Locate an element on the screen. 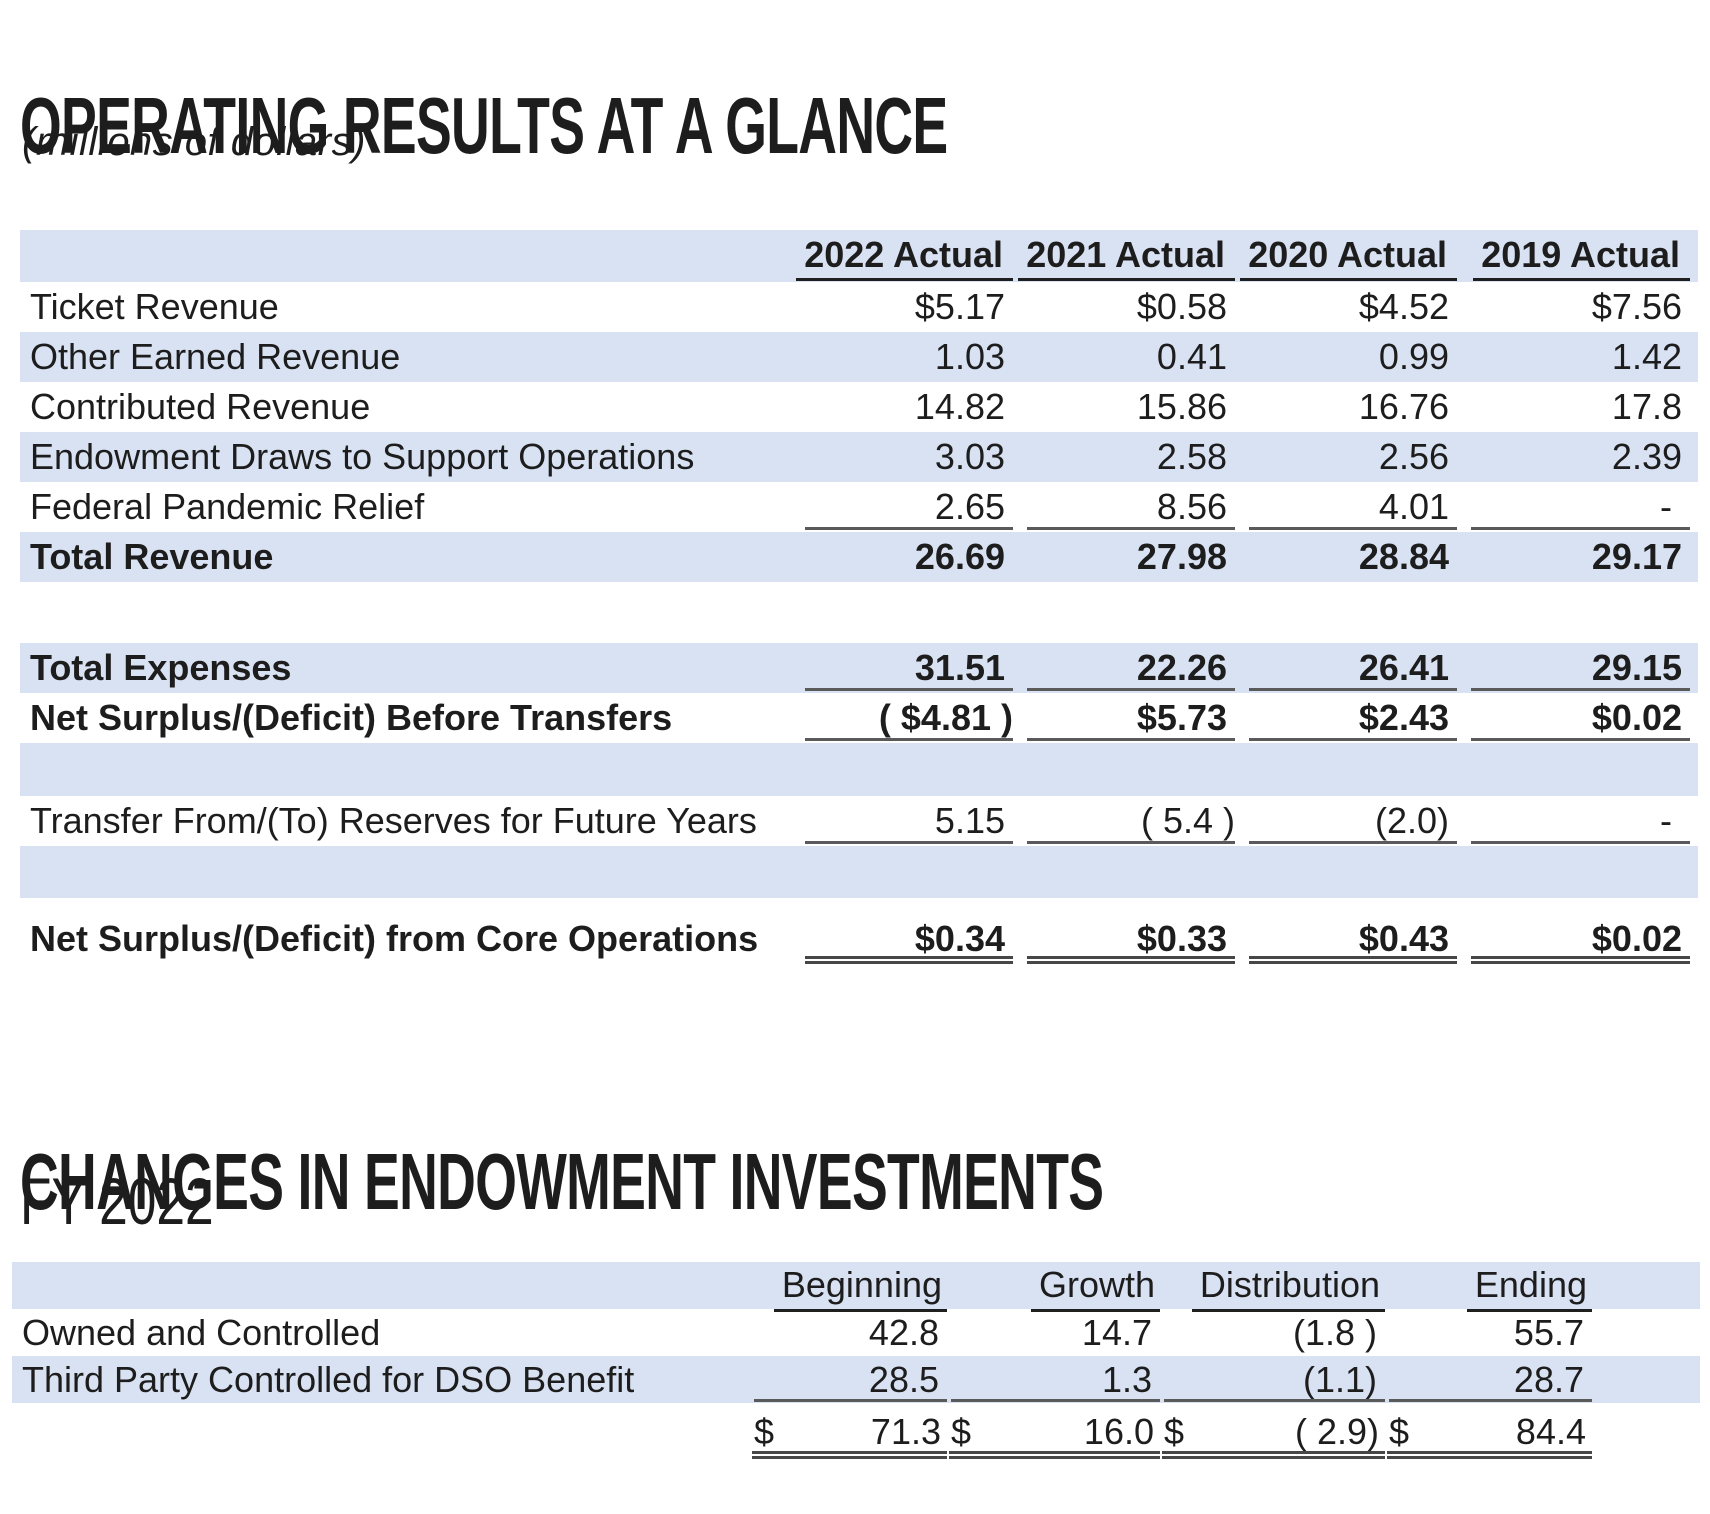 This screenshot has height=1514, width=1710. value-cell: 28.5 is located at coordinates (848, 1379).